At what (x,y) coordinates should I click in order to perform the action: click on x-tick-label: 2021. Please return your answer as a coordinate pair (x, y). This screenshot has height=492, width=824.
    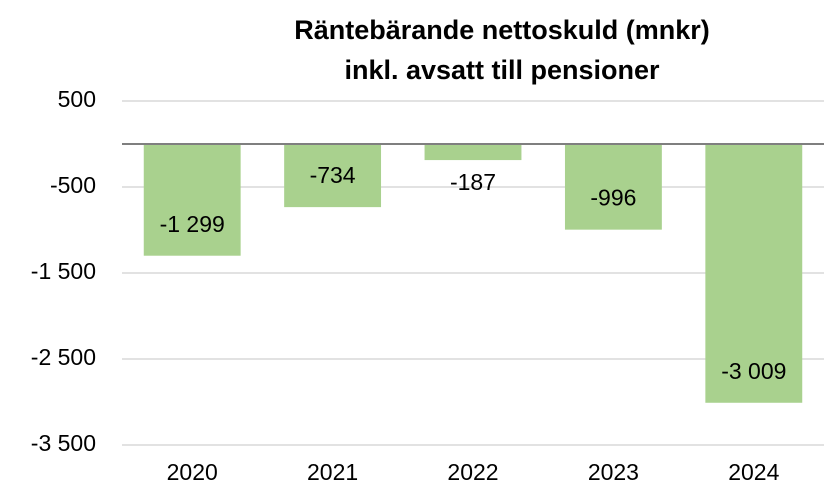
    Looking at the image, I should click on (332, 472).